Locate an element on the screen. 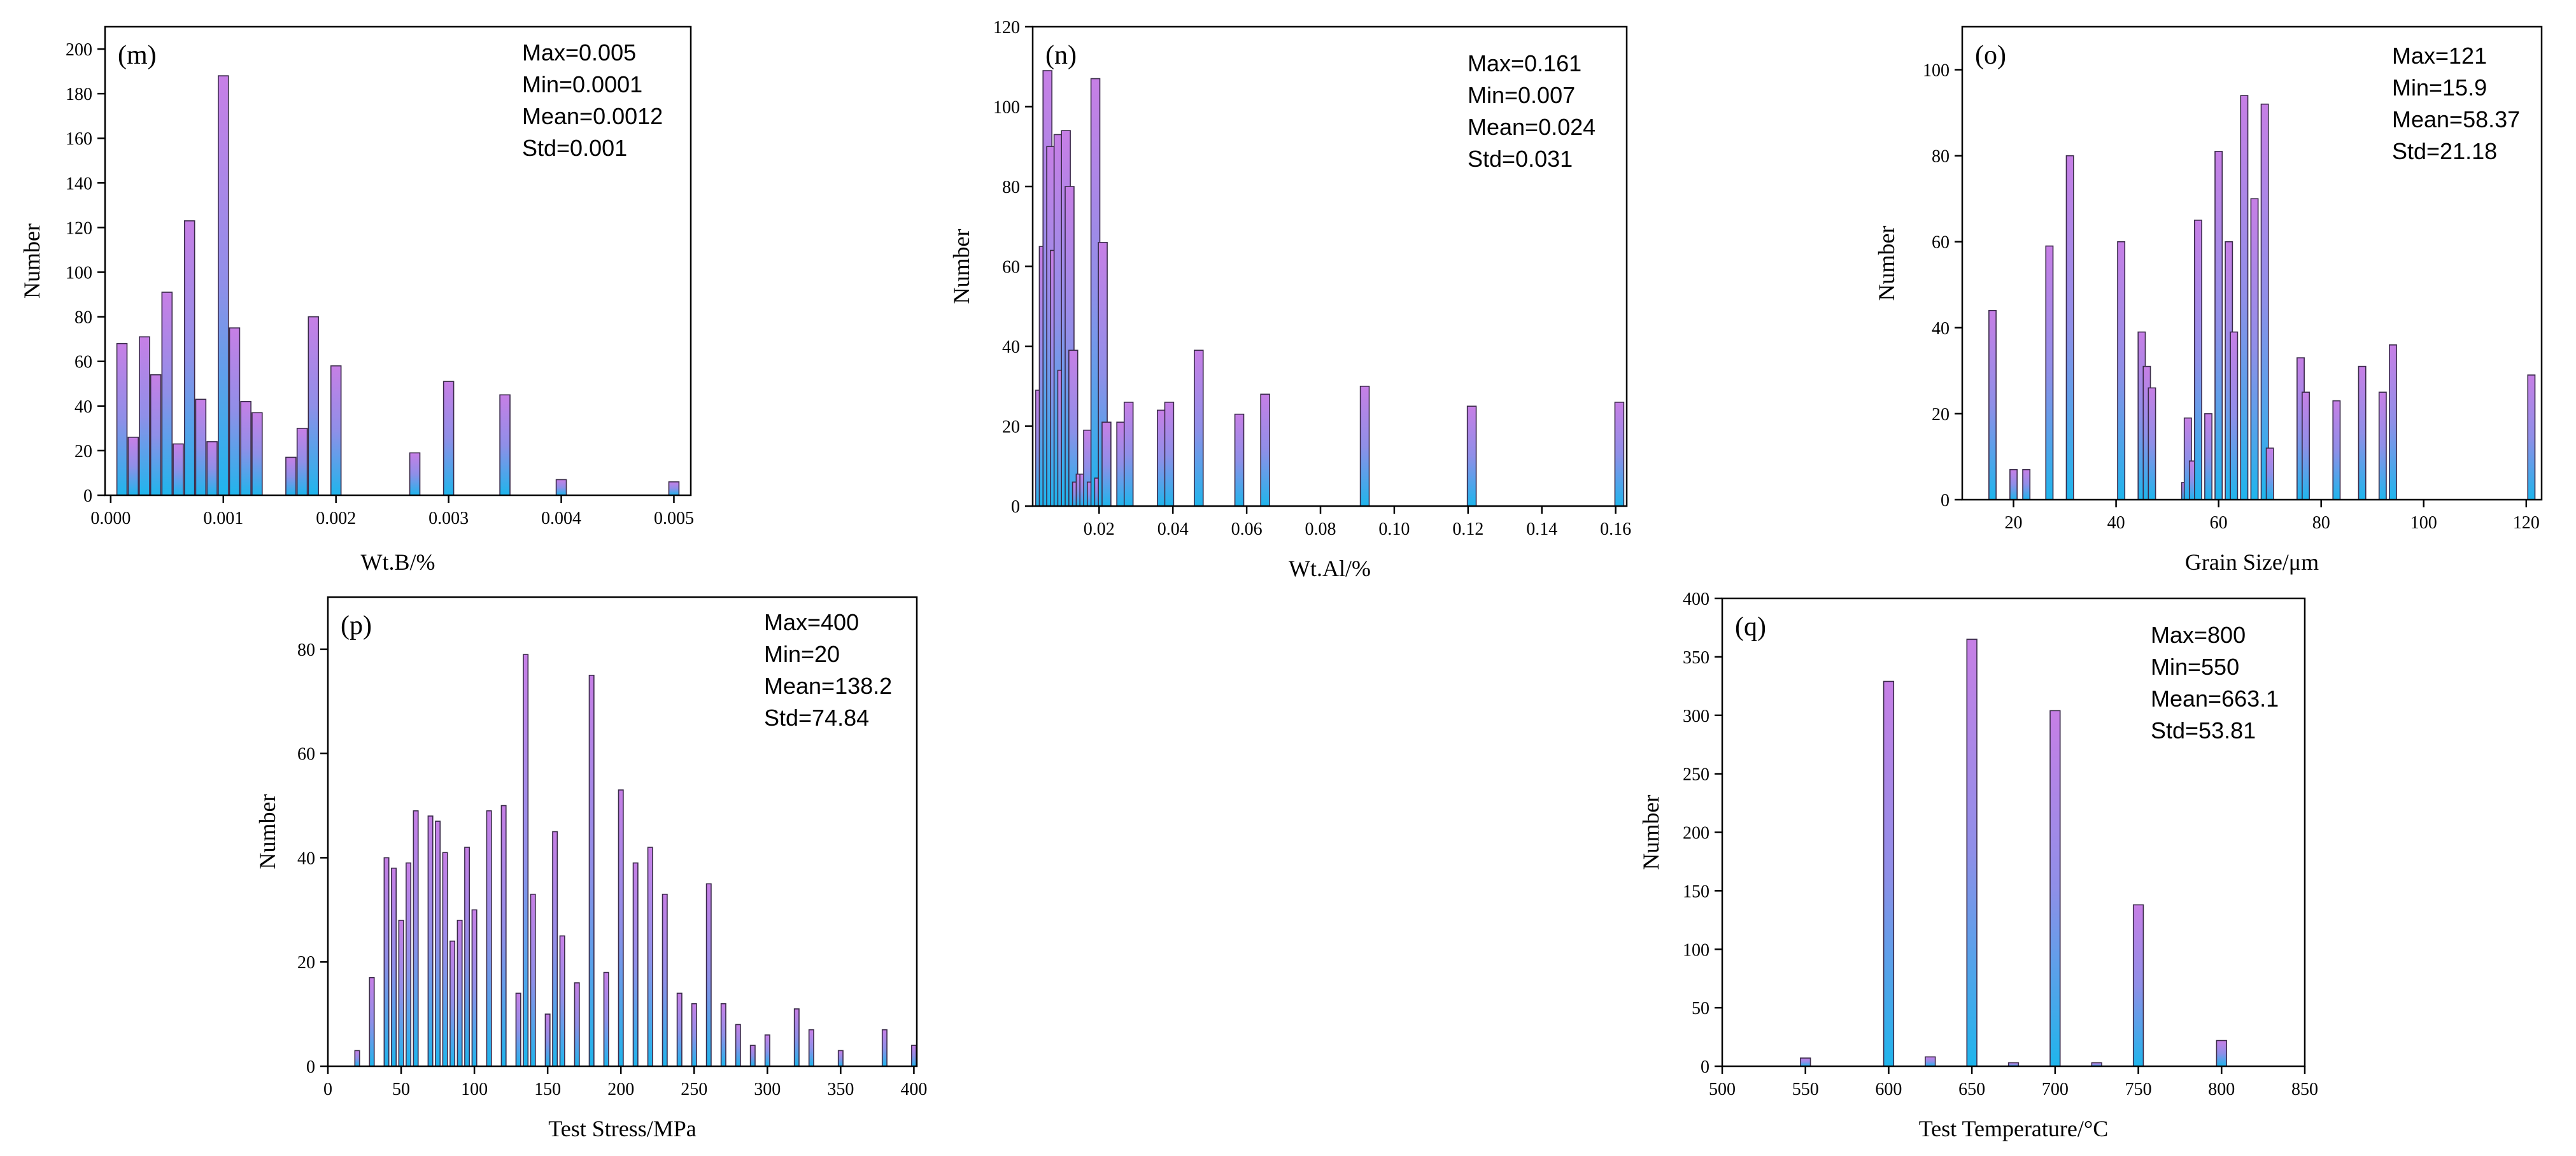 This screenshot has width=2576, height=1156. x-tick-label: 750 is located at coordinates (2138, 1089).